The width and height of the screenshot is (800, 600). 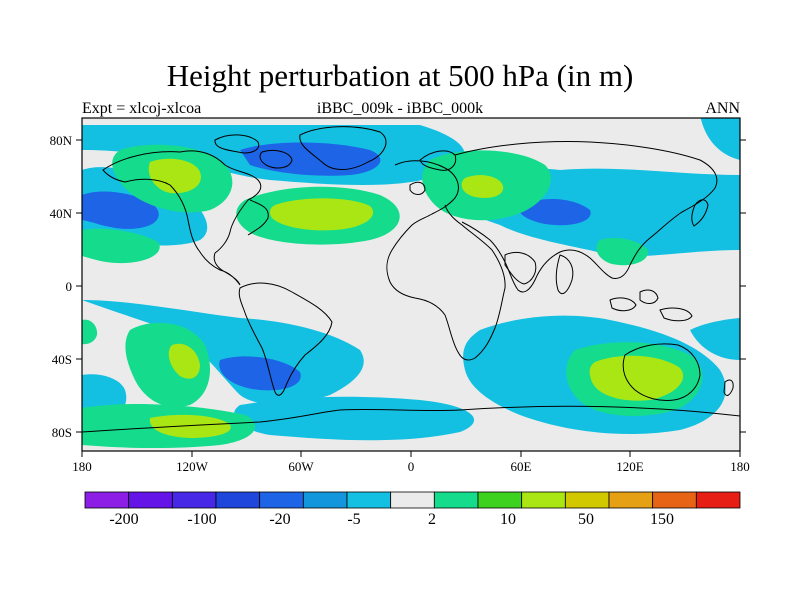 What do you see at coordinates (82, 466) in the screenshot?
I see `lon-label-180w: 180` at bounding box center [82, 466].